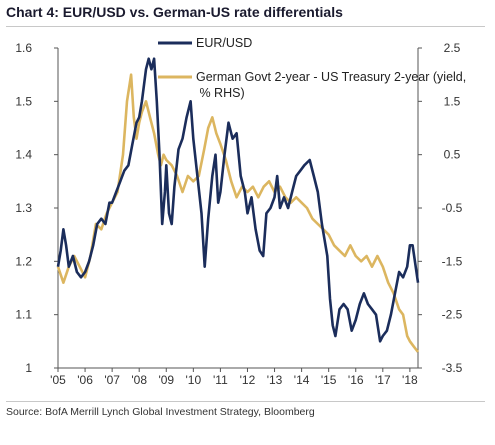 Image resolution: width=495 pixels, height=445 pixels. What do you see at coordinates (220, 380) in the screenshot?
I see `x-tick-label: '11` at bounding box center [220, 380].